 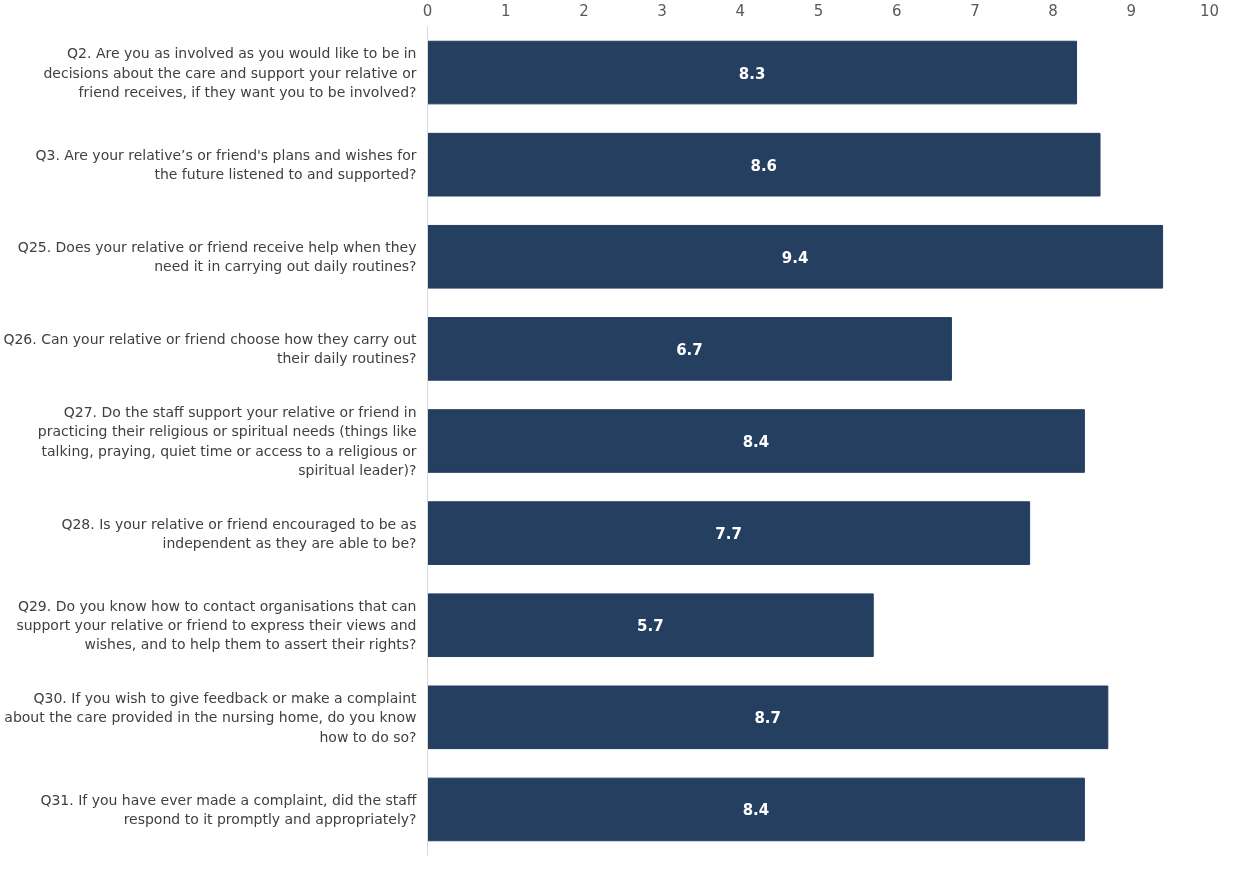 I want to click on data-label: 7.7, so click(x=728, y=534).